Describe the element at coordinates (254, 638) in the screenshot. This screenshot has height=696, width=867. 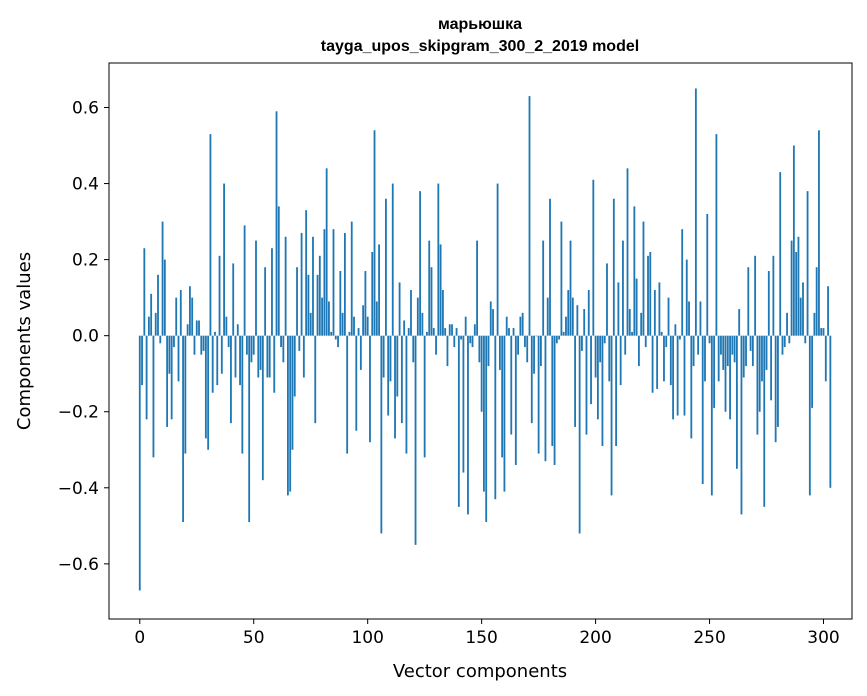
I see `x-tick-label-50: 50` at that location.